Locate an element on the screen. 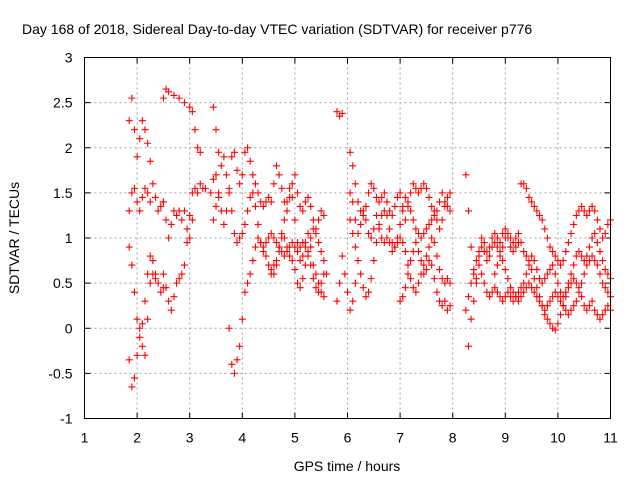 This screenshot has height=480, width=640. x-tick-label: 1 is located at coordinates (85, 438).